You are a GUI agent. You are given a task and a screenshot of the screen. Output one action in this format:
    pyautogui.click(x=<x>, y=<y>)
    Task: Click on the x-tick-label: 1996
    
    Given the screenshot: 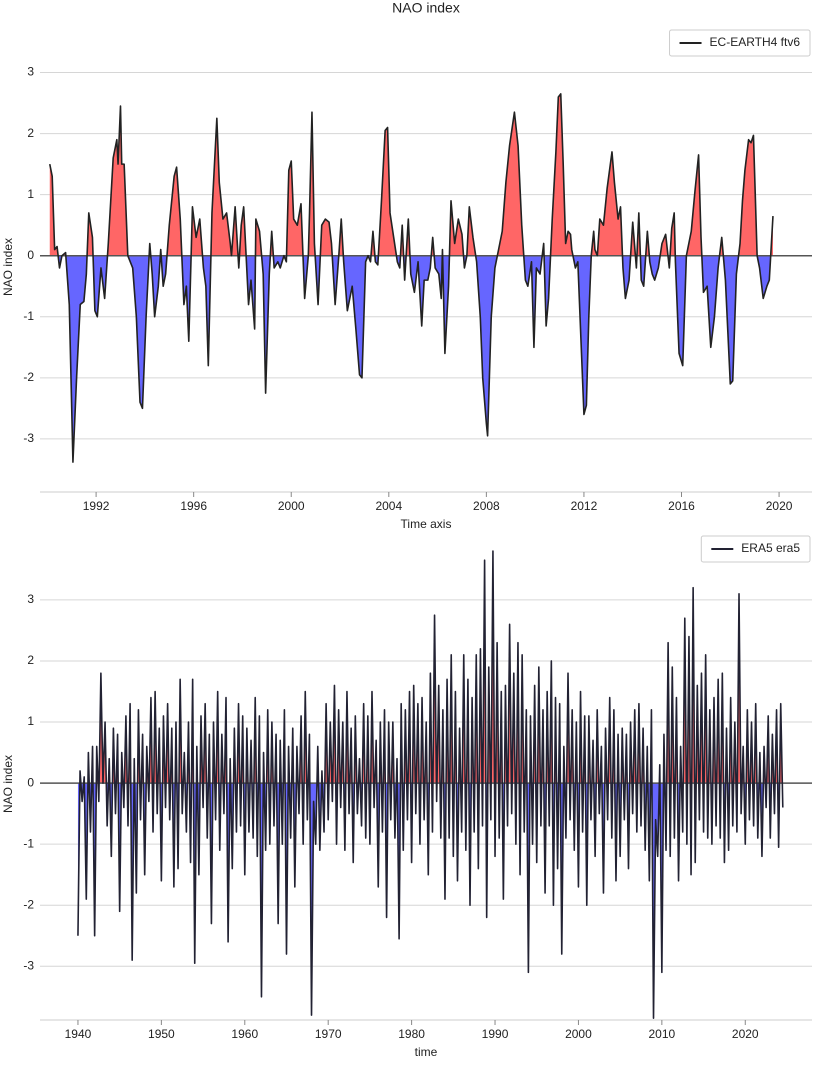 What is the action you would take?
    pyautogui.click(x=193, y=506)
    